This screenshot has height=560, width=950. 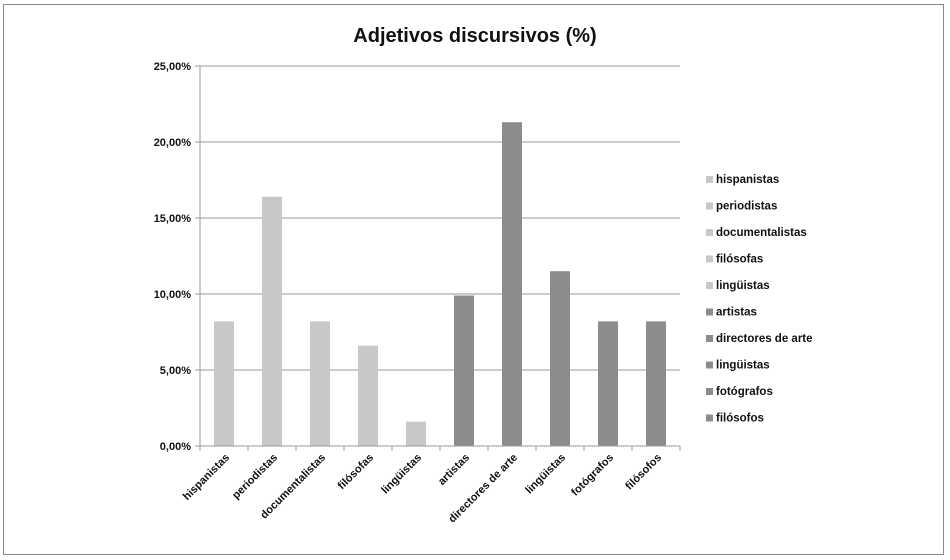 What do you see at coordinates (177, 257) in the screenshot?
I see `y-axis: 0,00% 5,00% 10,00% 15,00% 20,00% 25,00%` at bounding box center [177, 257].